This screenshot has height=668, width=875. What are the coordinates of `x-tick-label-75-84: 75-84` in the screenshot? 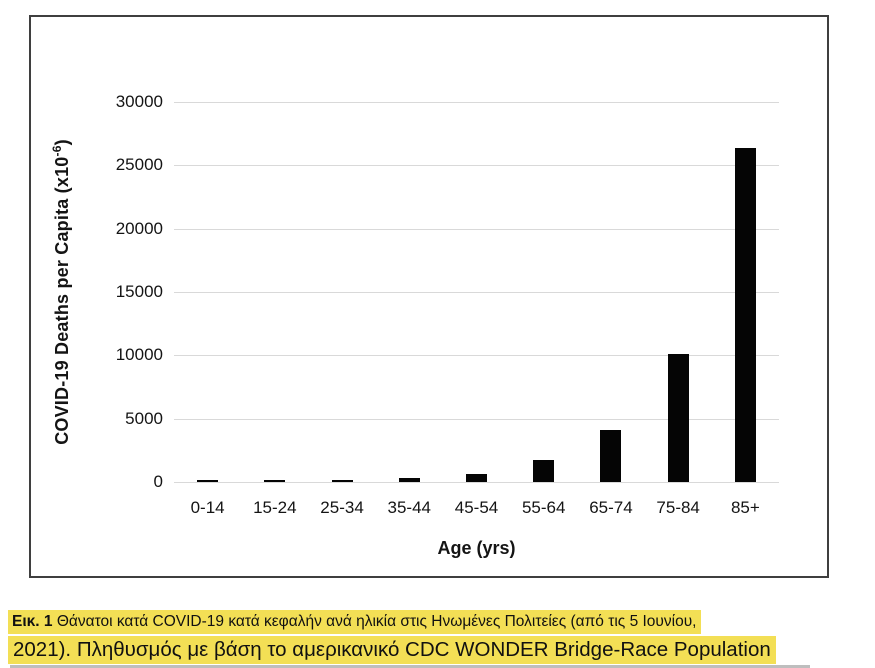 It's located at (678, 507).